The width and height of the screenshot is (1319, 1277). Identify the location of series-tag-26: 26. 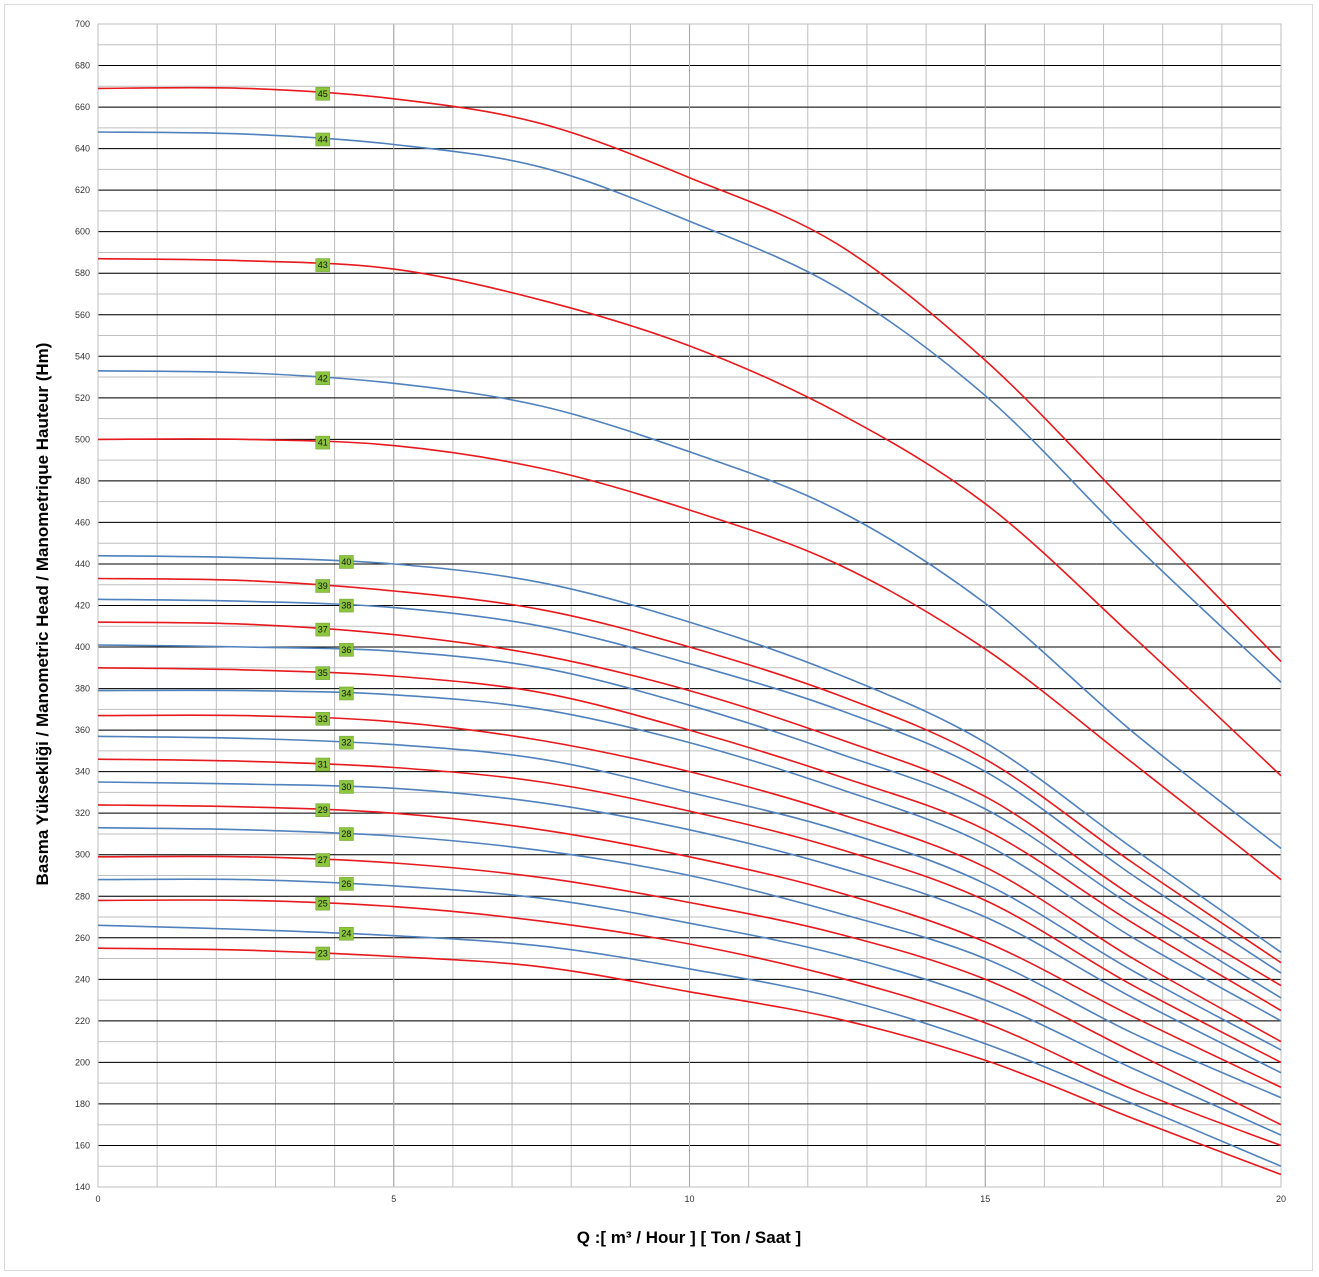
(346, 884).